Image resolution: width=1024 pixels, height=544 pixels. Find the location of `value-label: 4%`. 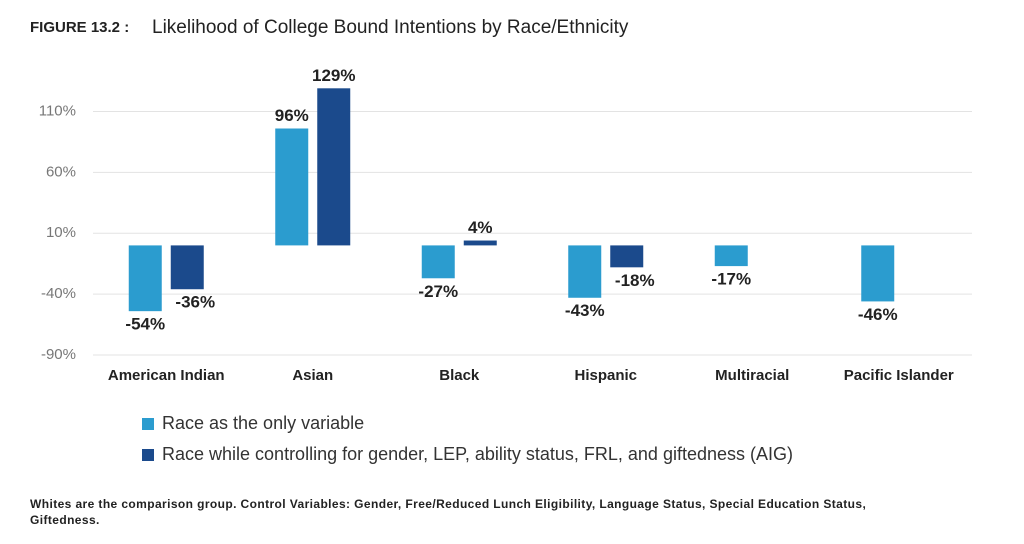

value-label: 4% is located at coordinates (480, 227).